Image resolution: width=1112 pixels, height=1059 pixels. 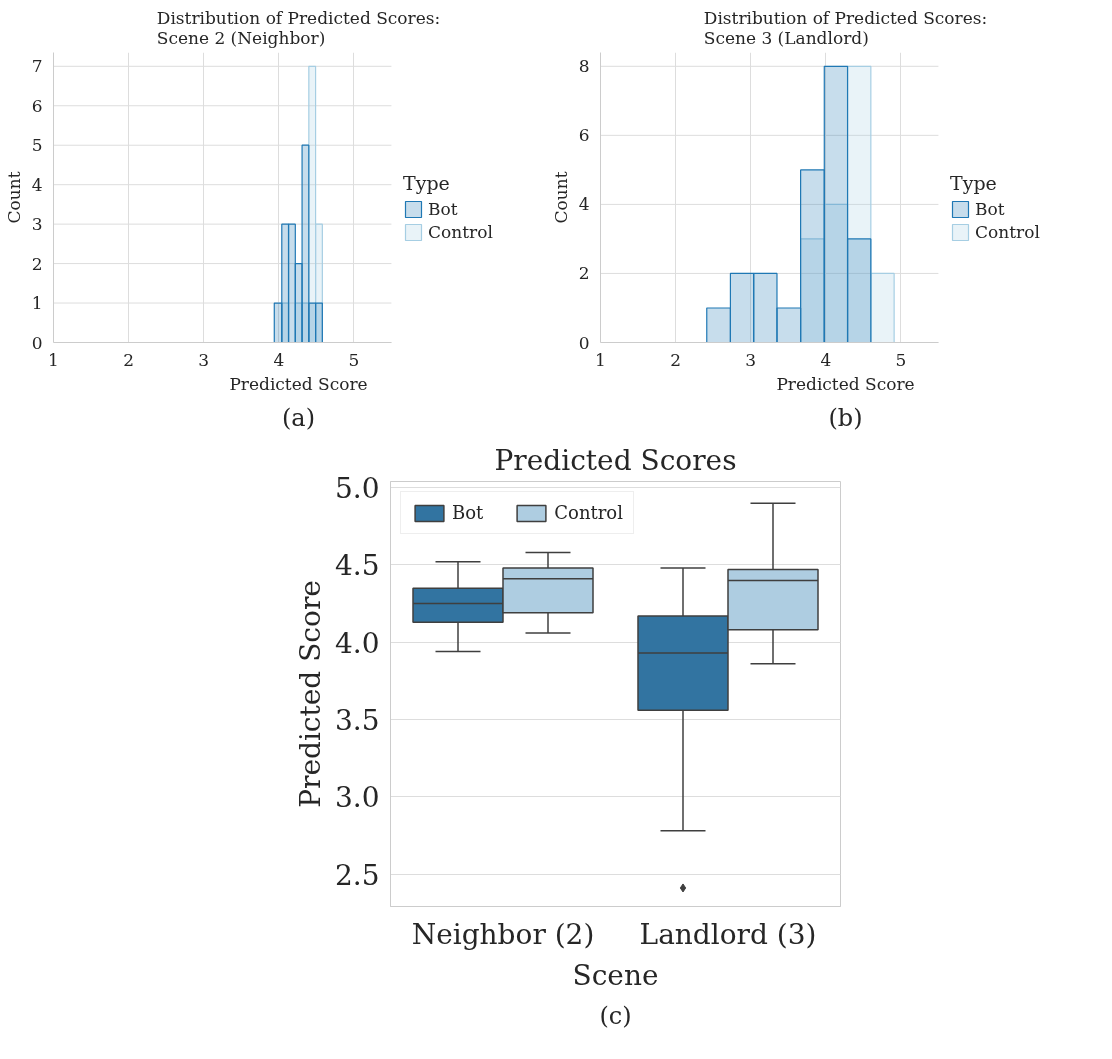 I want to click on text: (a), so click(x=298, y=417).